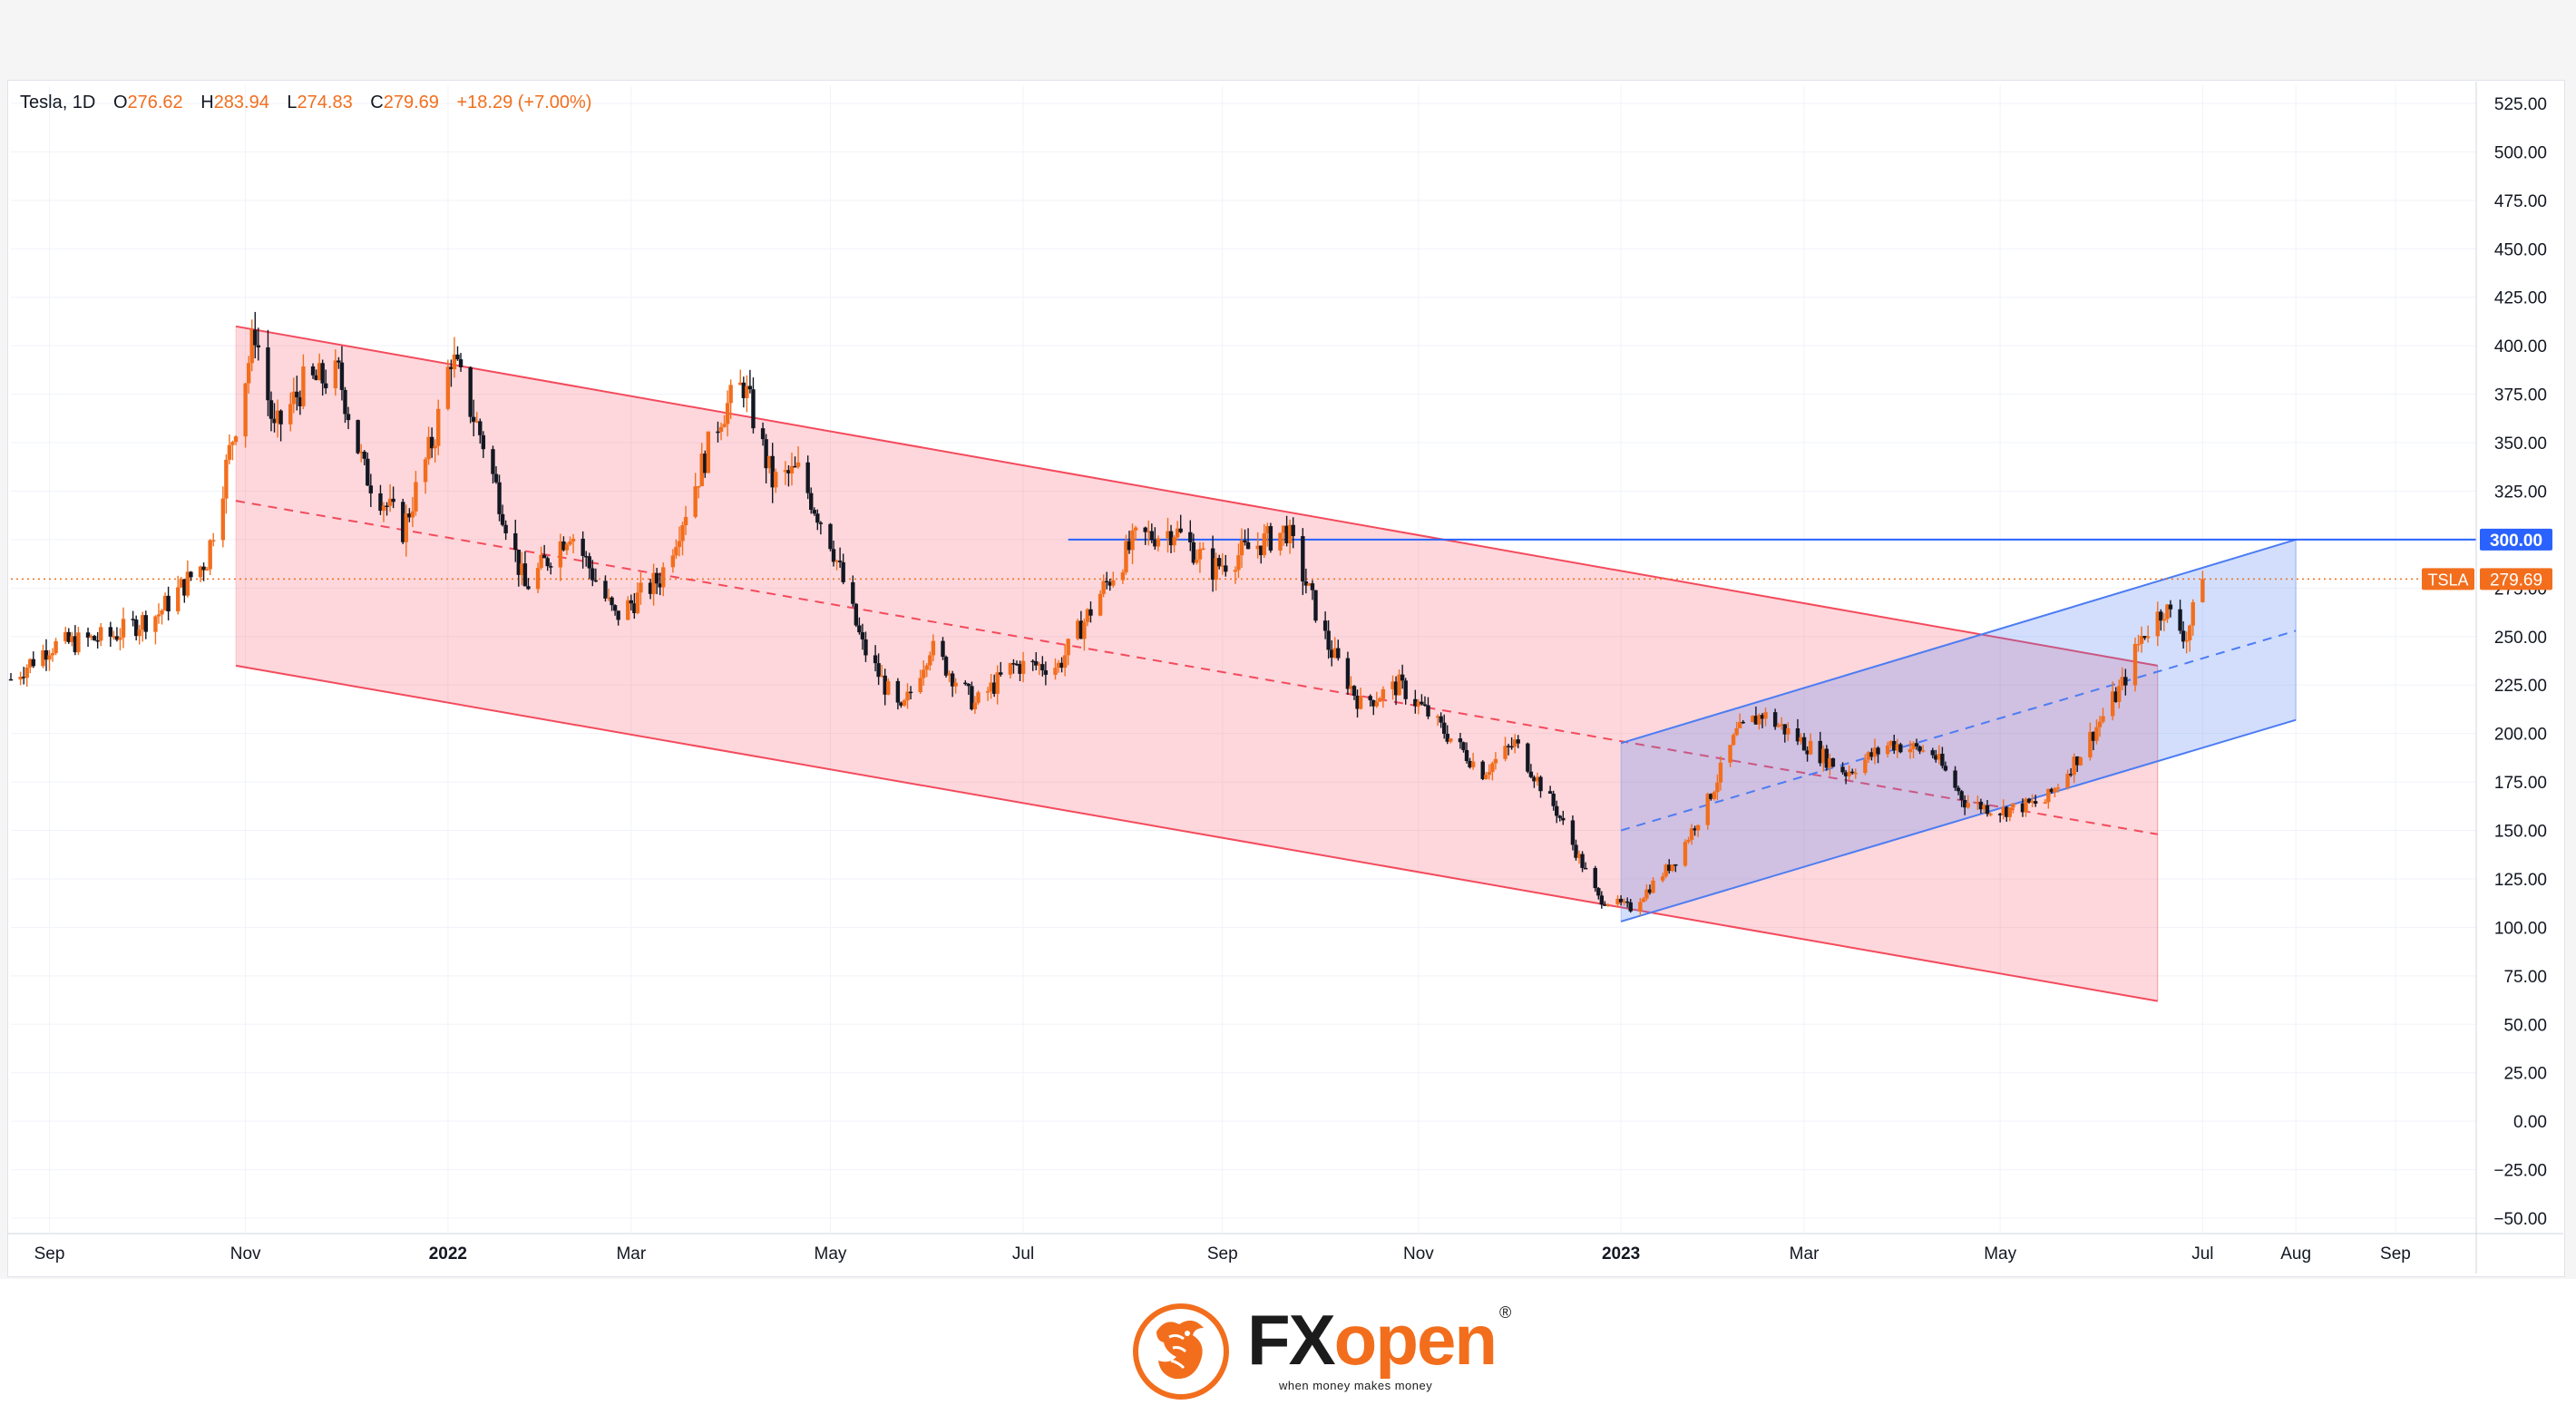 The image size is (2576, 1415). What do you see at coordinates (1418, 1254) in the screenshot?
I see `x-tick-label: Nov` at bounding box center [1418, 1254].